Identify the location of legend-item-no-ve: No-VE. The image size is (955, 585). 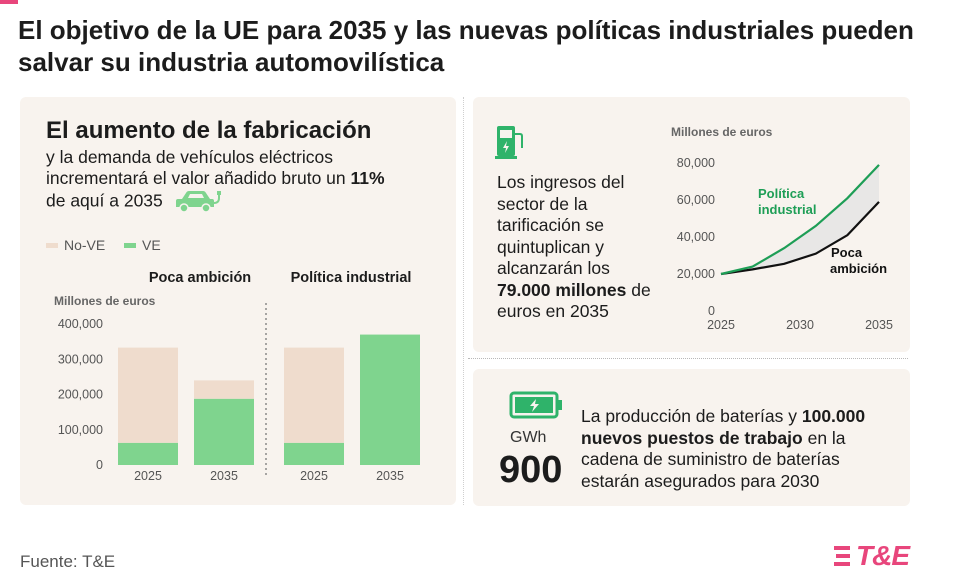
(75, 245).